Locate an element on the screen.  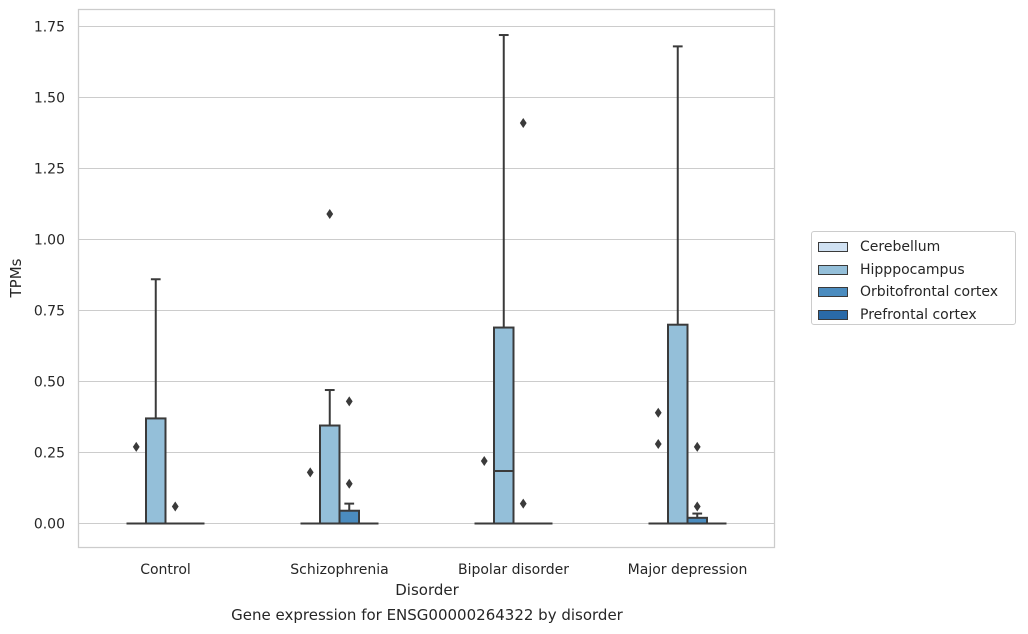
x-tick-label: Schizophrenia is located at coordinates (339, 570).